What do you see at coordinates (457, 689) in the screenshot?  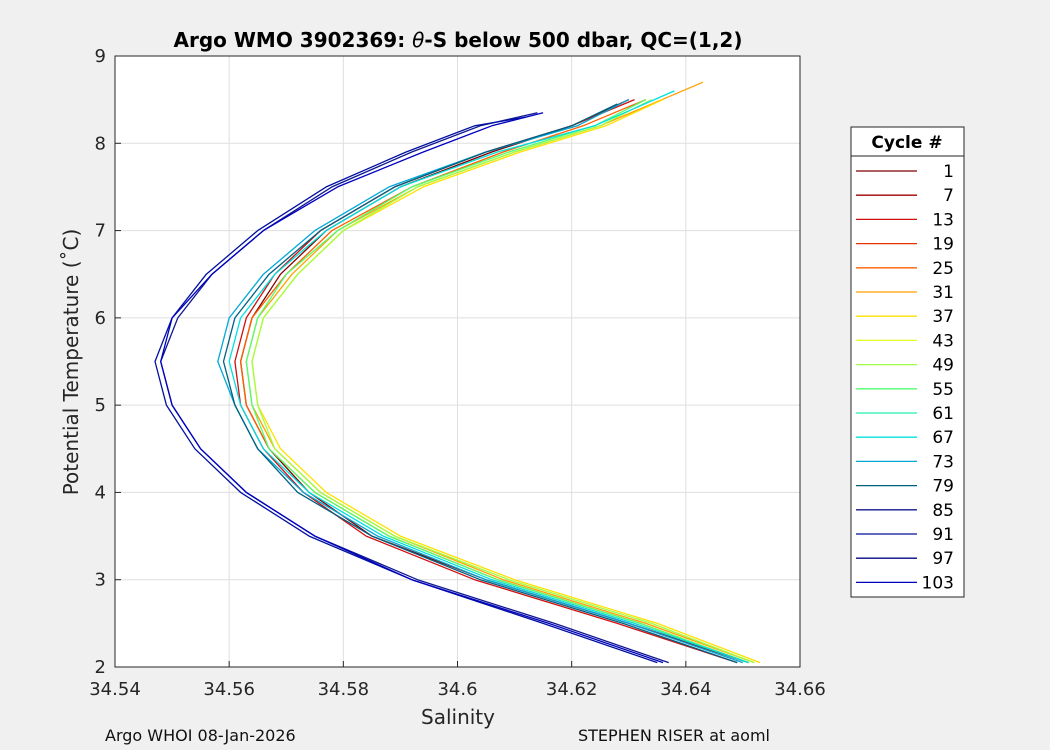 I see `x-tick-label: 34.6` at bounding box center [457, 689].